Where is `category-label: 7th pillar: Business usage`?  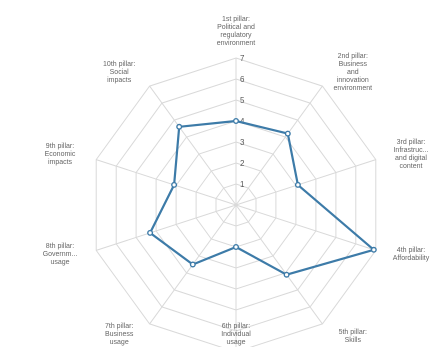 category-label: 7th pillar: Business usage is located at coordinates (119, 335).